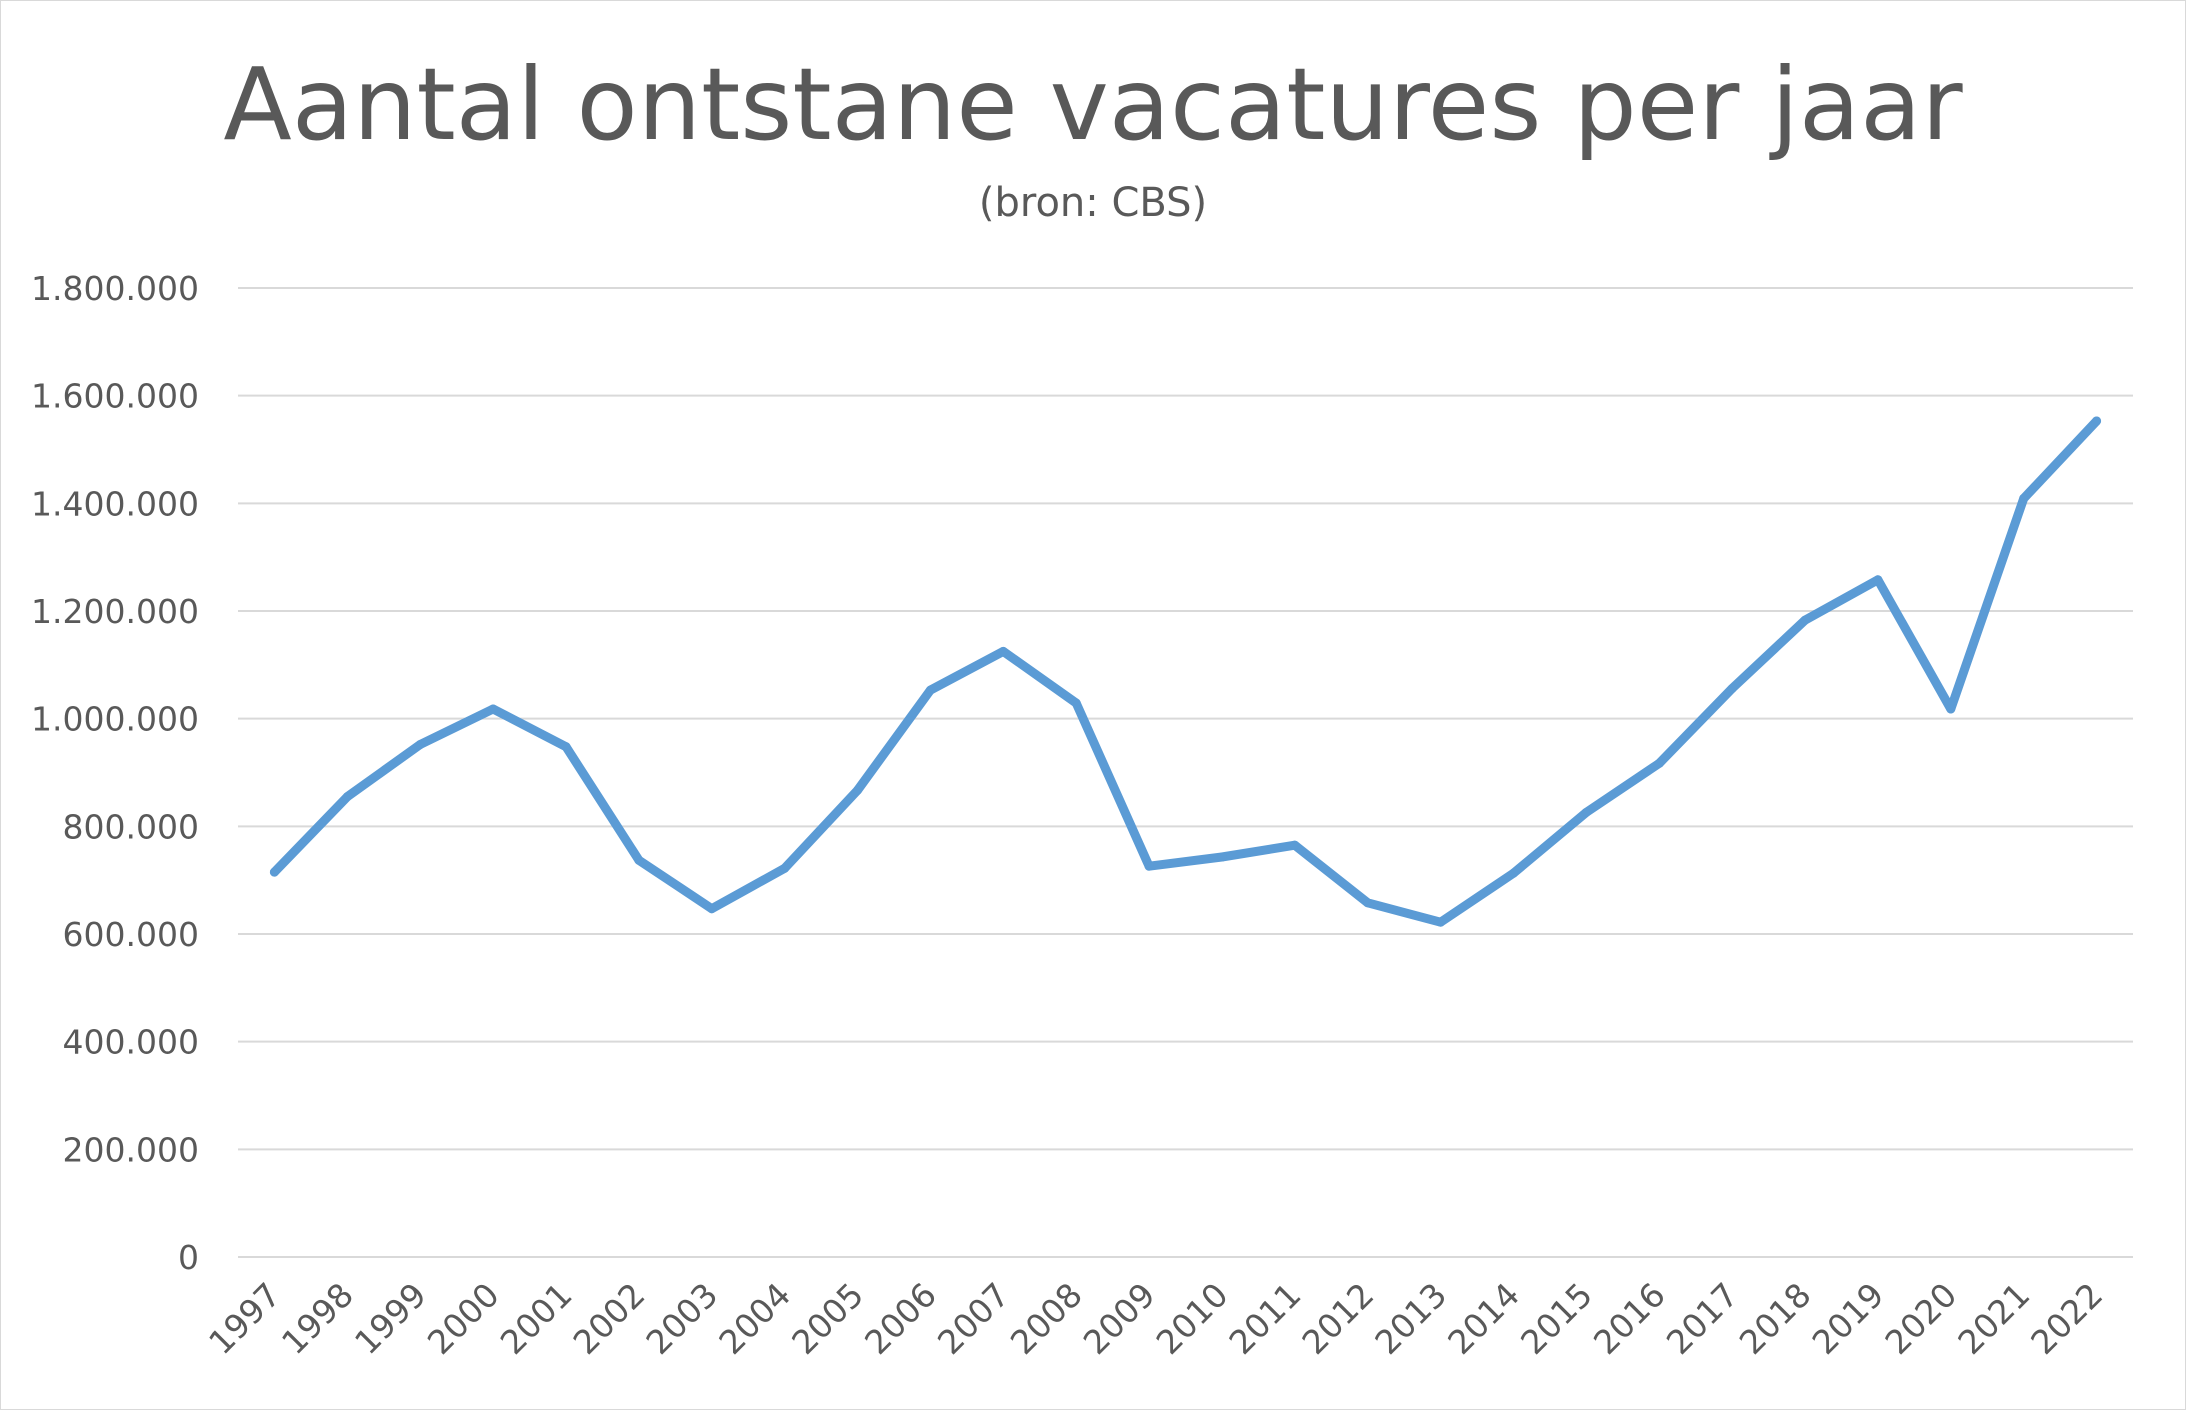 The width and height of the screenshot is (2186, 1410). Describe the element at coordinates (1046, 1318) in the screenshot. I see `x-tick-label: 2008` at that location.